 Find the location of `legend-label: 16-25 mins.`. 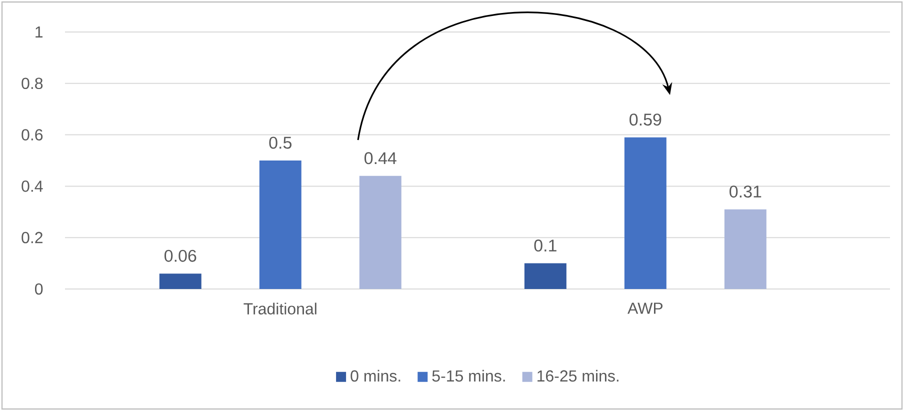

legend-label: 16-25 mins. is located at coordinates (578, 376).